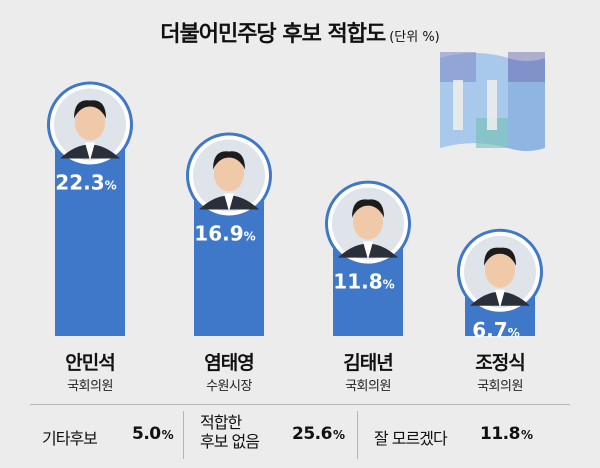  Describe the element at coordinates (90, 386) in the screenshot. I see `candidate-role-1: 국회의원` at that location.